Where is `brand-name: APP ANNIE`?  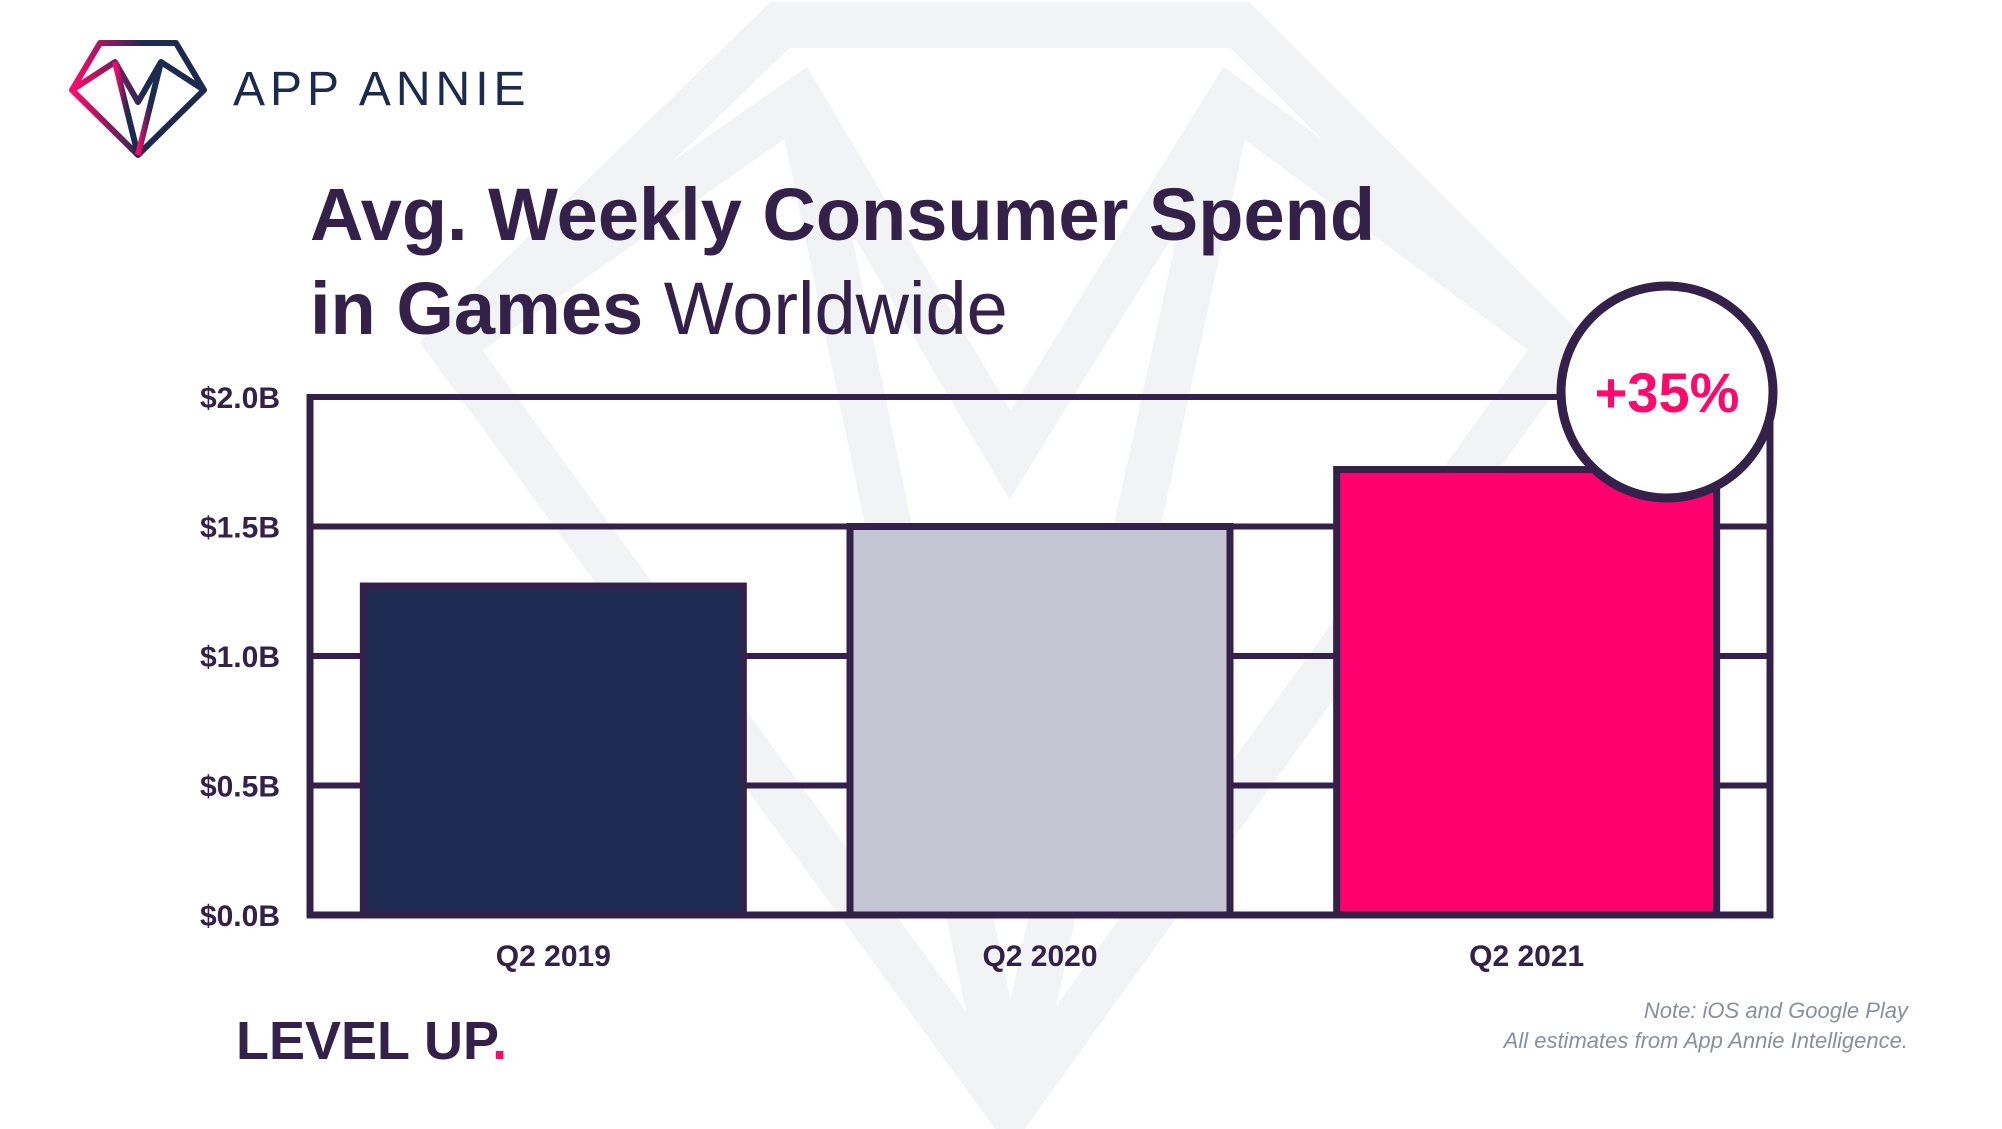 brand-name: APP ANNIE is located at coordinates (382, 89).